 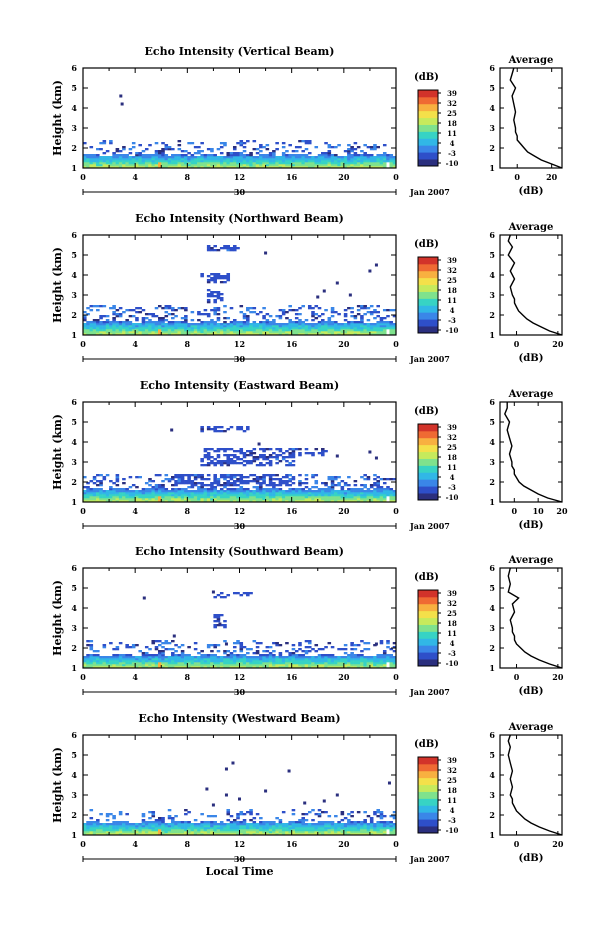 I want to click on heatmap-cells, so click(x=240, y=798).